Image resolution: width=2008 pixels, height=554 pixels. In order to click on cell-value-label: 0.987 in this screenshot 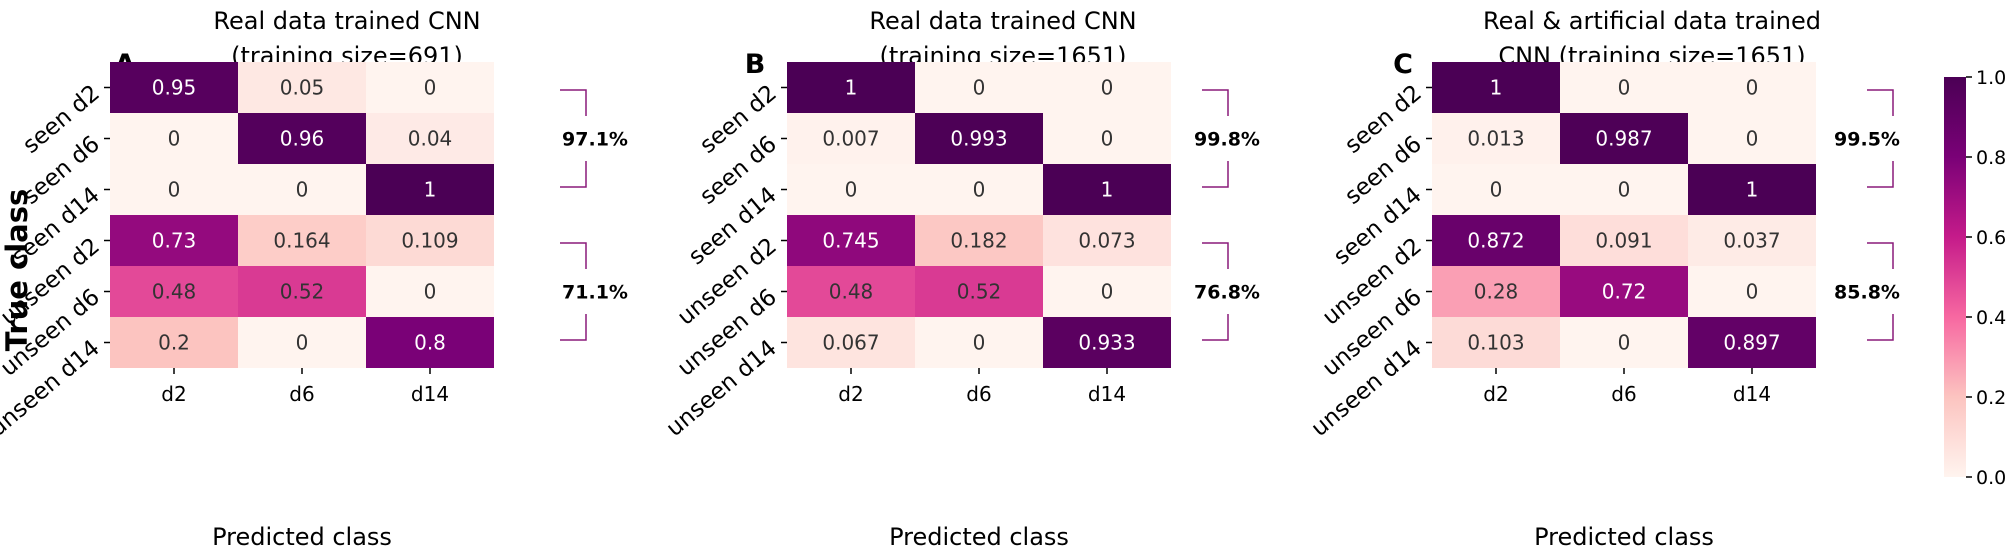, I will do `click(1623, 139)`.